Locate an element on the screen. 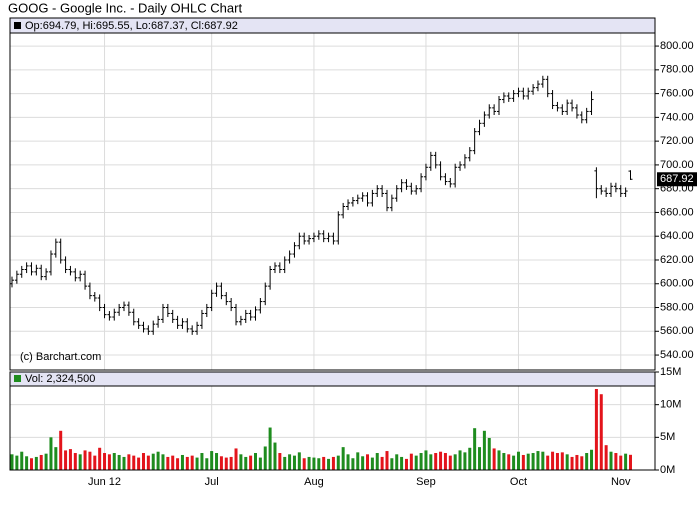 Image resolution: width=700 pixels, height=512 pixels. y-tick-label: 540.00 is located at coordinates (677, 355).